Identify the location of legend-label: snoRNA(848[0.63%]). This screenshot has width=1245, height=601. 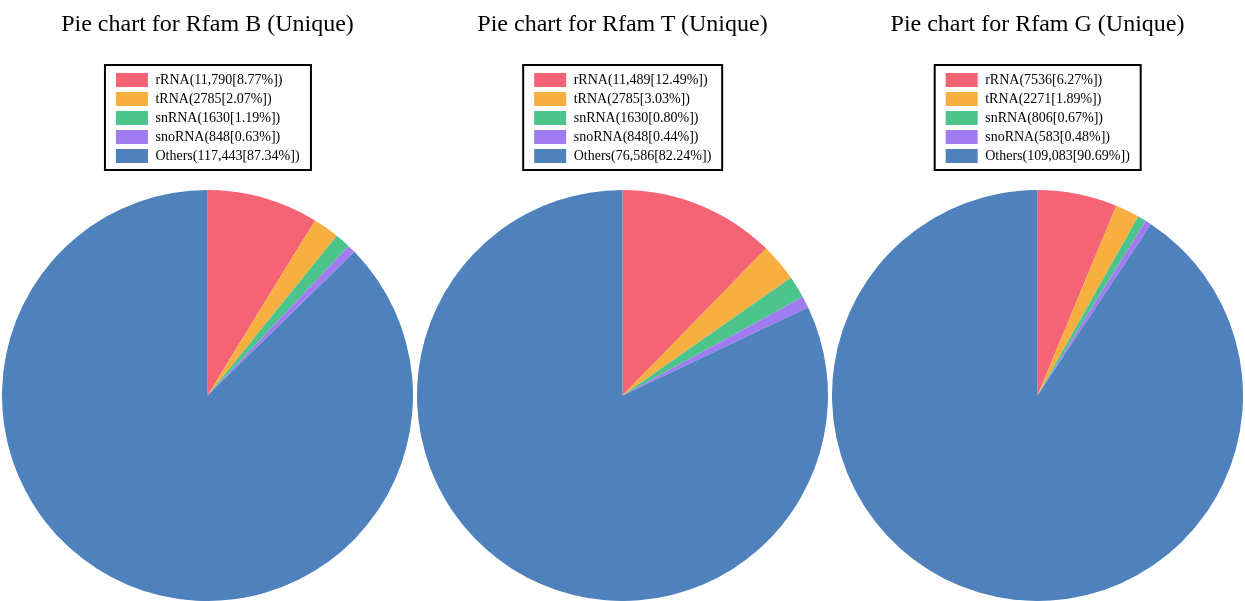
(218, 137).